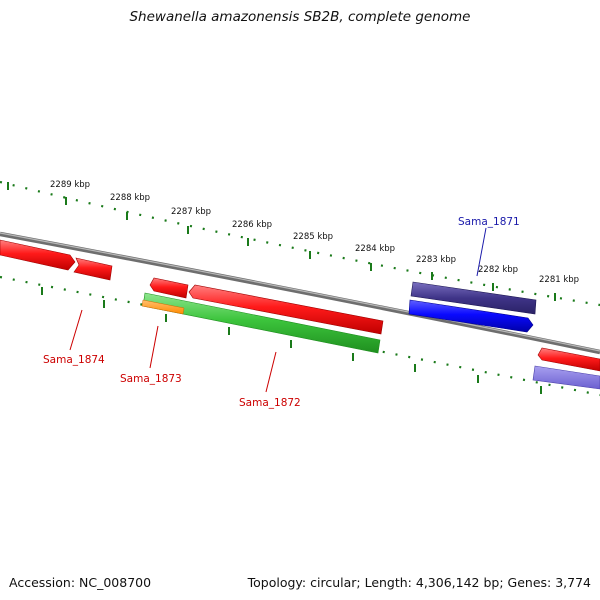  Describe the element at coordinates (130, 198) in the screenshot. I see `tick-label: 2288 kbp` at that location.